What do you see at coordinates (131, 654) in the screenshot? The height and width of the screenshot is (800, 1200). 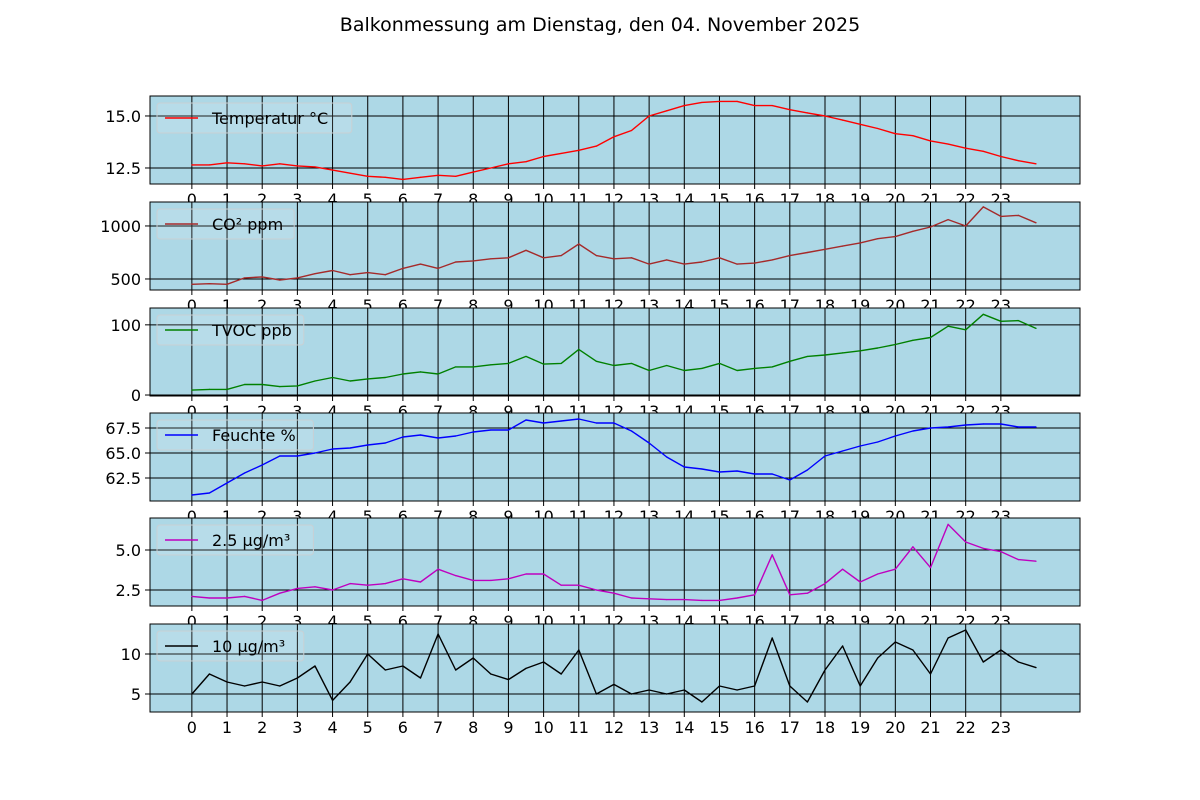 I see `y-tick-label: 10` at bounding box center [131, 654].